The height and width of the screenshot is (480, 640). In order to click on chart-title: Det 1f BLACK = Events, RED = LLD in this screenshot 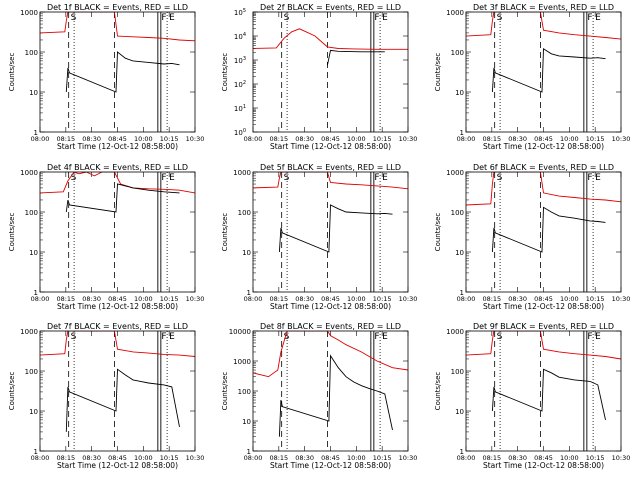, I will do `click(117, 7)`.